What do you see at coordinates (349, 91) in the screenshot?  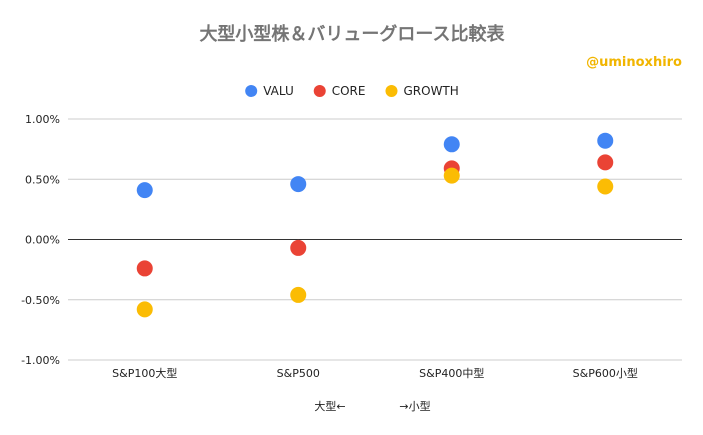 I see `legend-label-core: CORE` at bounding box center [349, 91].